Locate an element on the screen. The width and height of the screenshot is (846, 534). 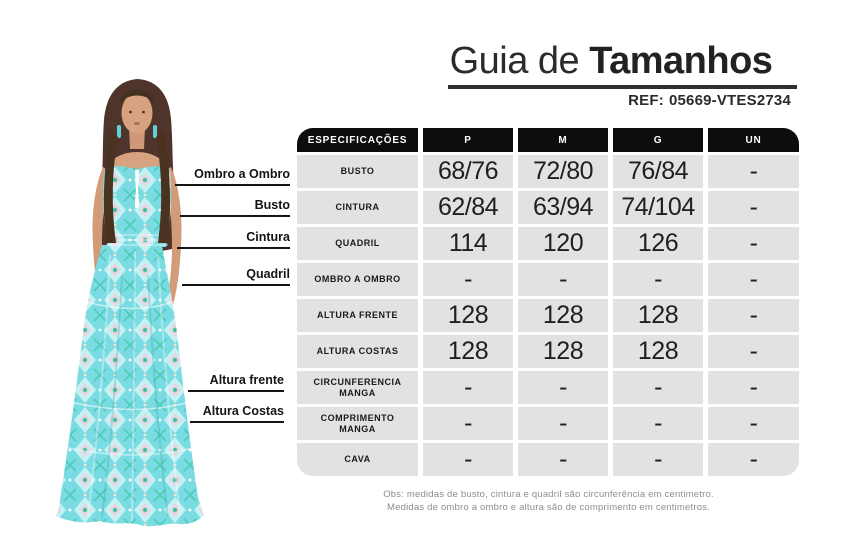
label-text: Altura frente is located at coordinates (246, 380).